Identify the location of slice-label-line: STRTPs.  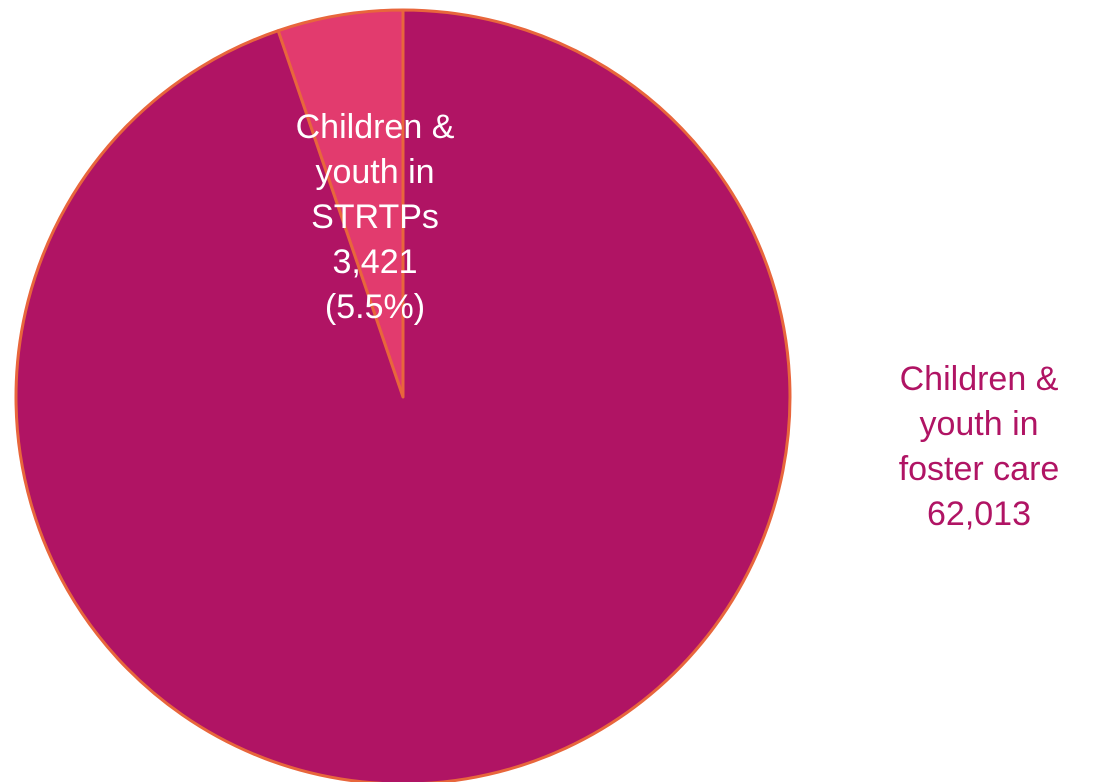
(375, 217).